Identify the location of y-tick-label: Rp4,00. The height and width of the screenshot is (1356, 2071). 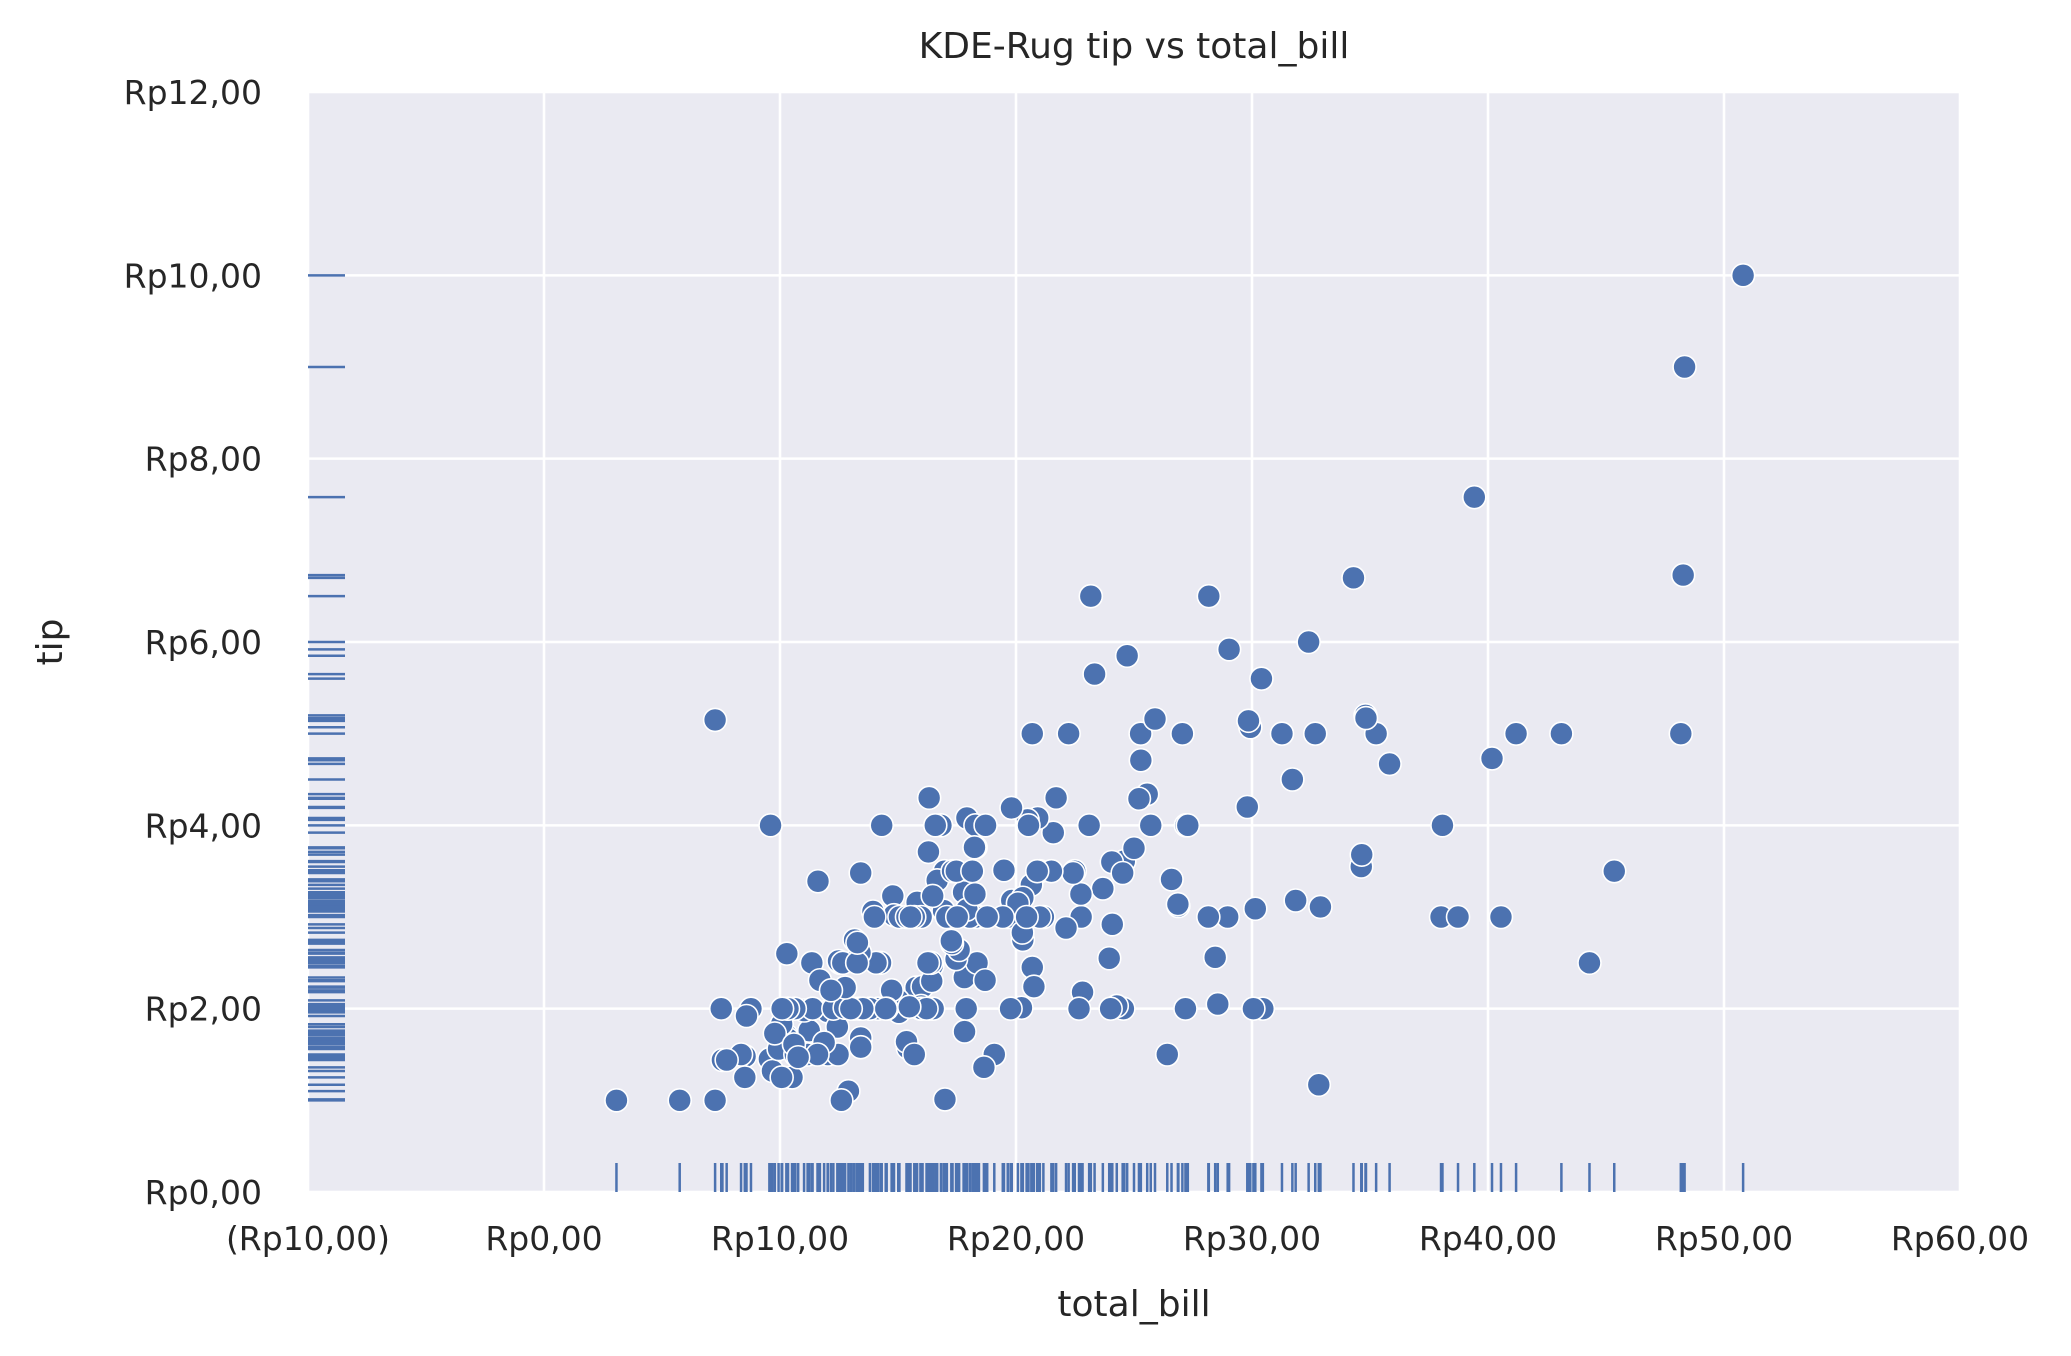
(203, 825).